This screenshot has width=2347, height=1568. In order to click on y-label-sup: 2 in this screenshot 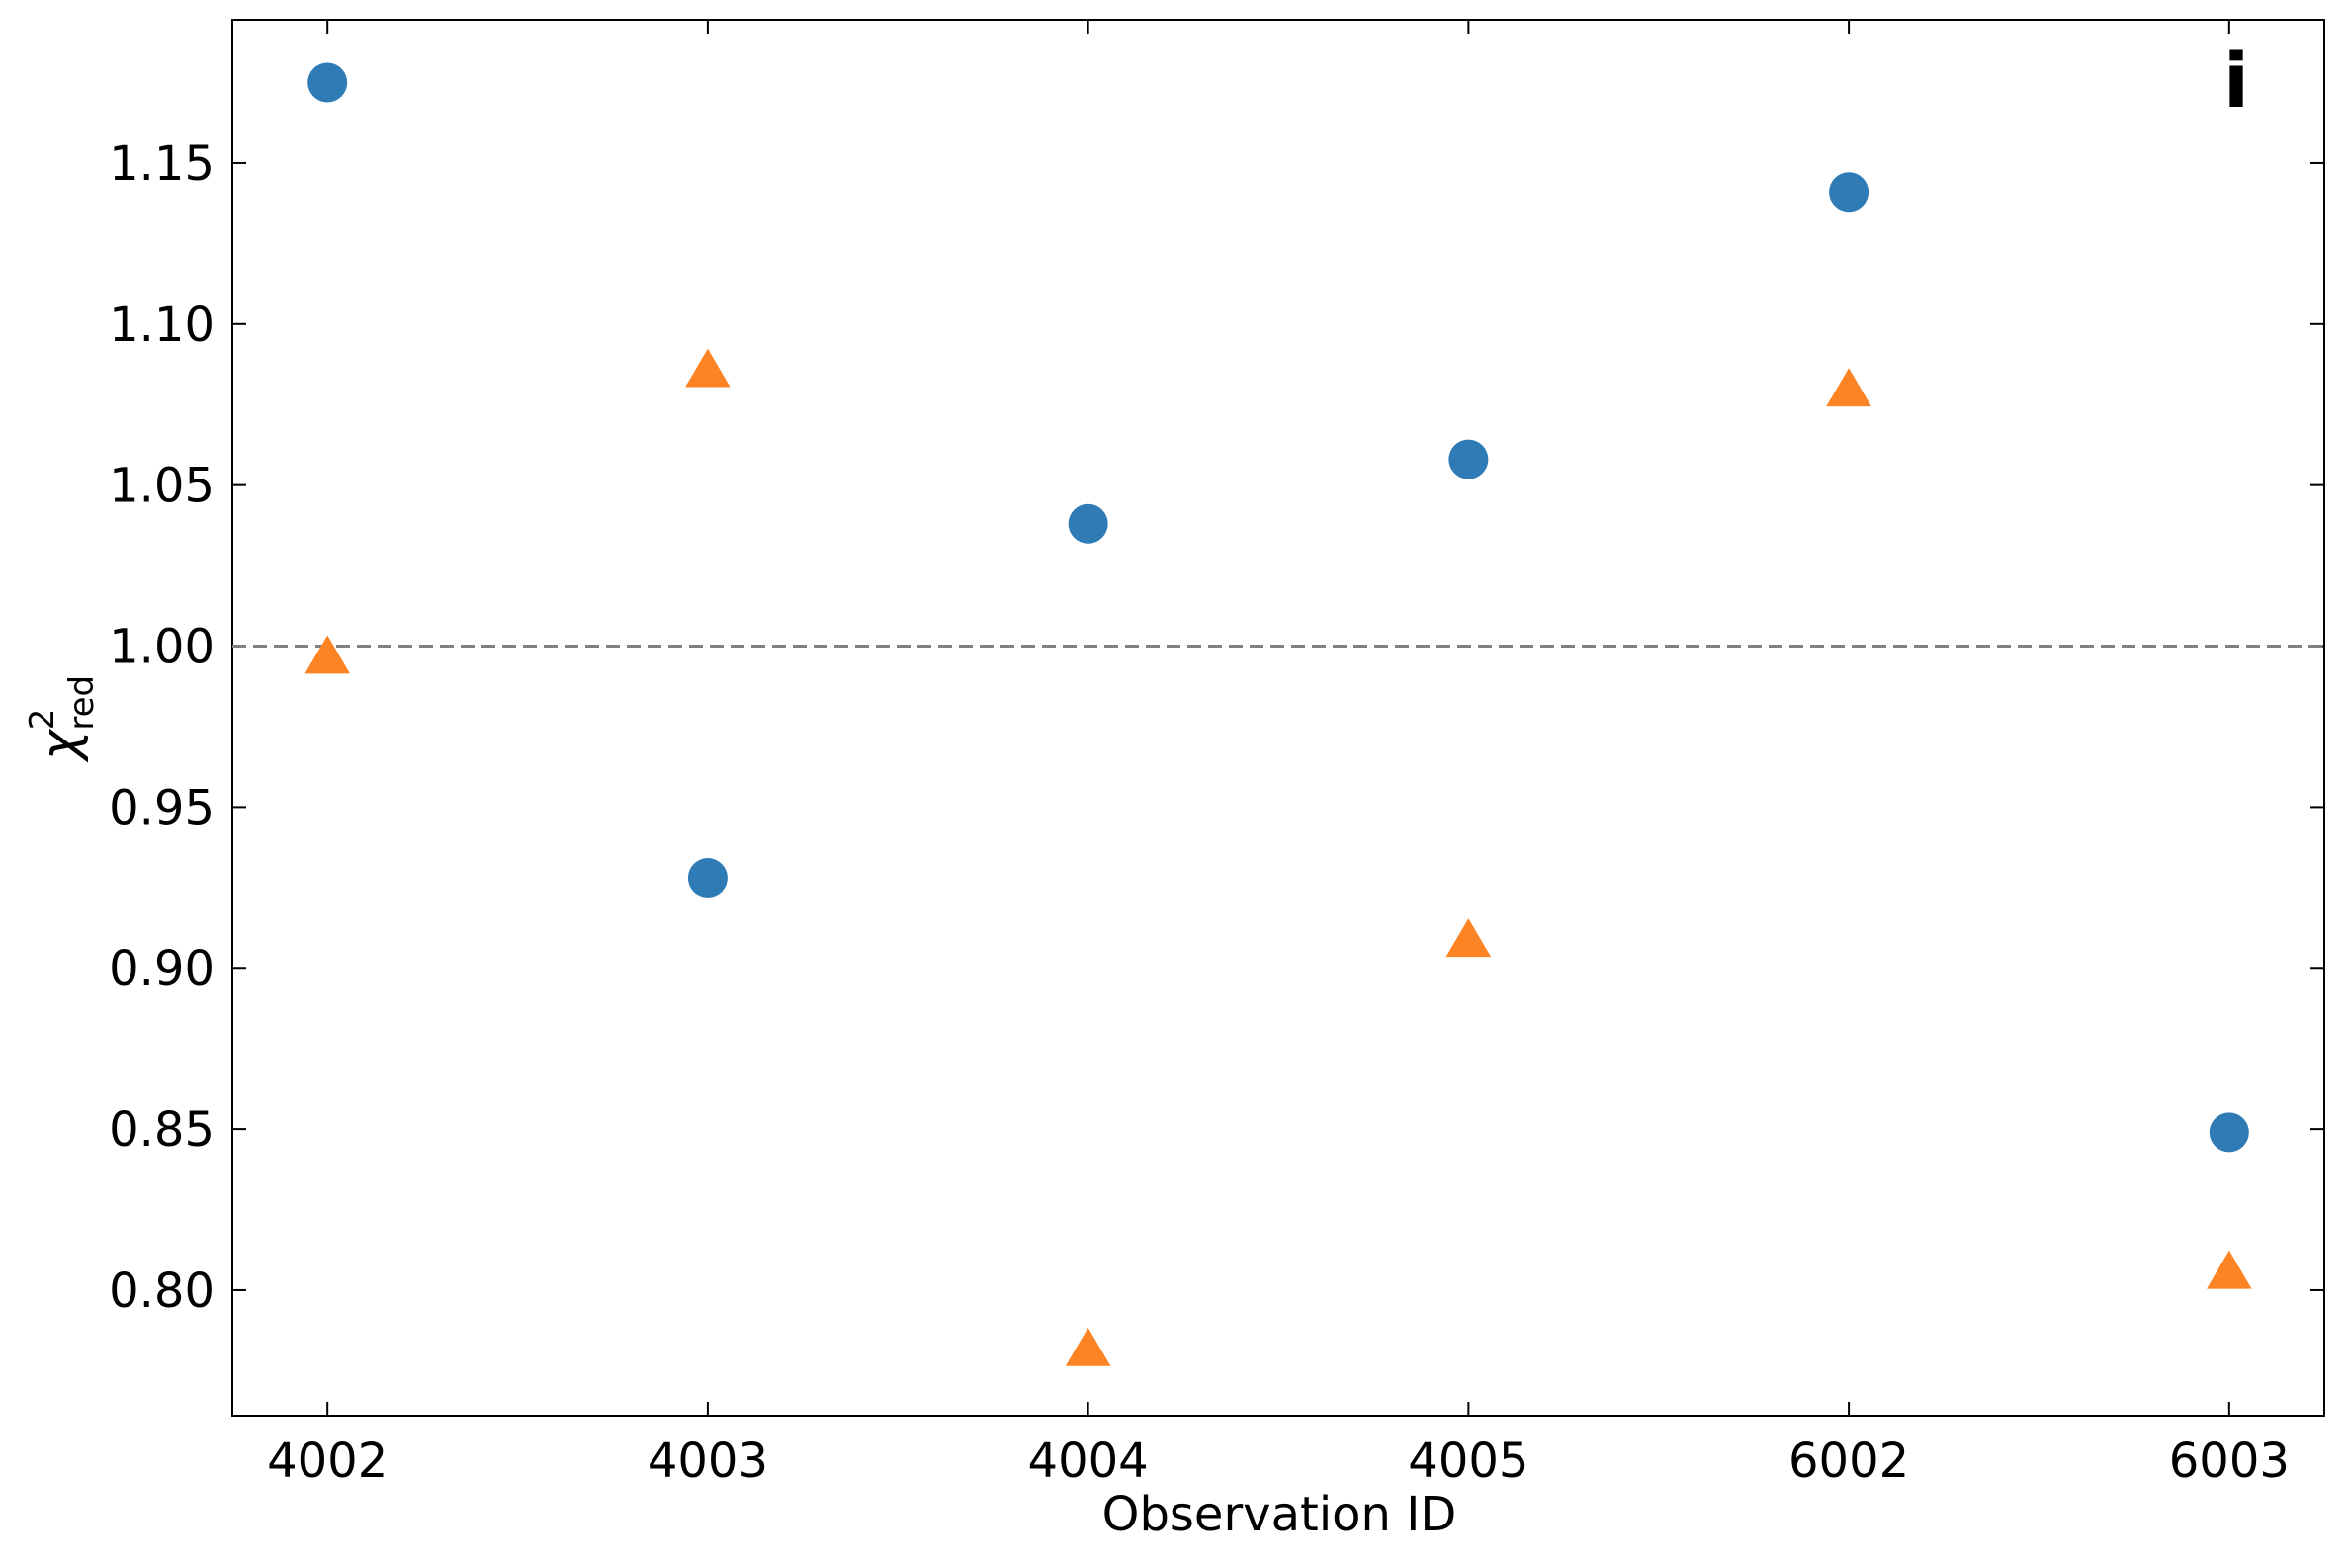, I will do `click(42, 720)`.